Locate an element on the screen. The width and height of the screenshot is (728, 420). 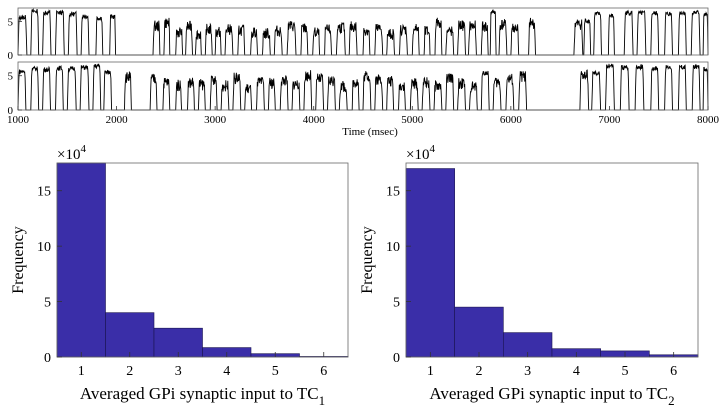
x-tick-label: 7000 is located at coordinates (609, 120).